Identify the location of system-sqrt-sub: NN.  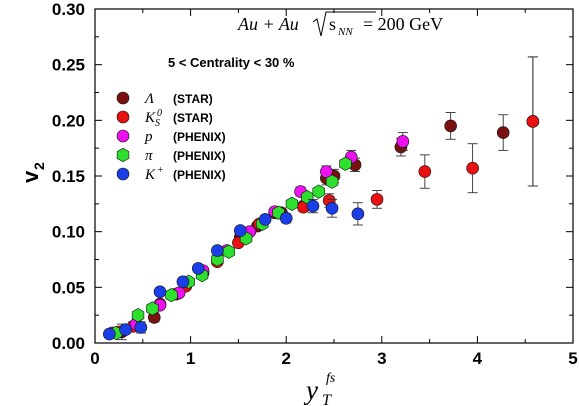
(345, 32).